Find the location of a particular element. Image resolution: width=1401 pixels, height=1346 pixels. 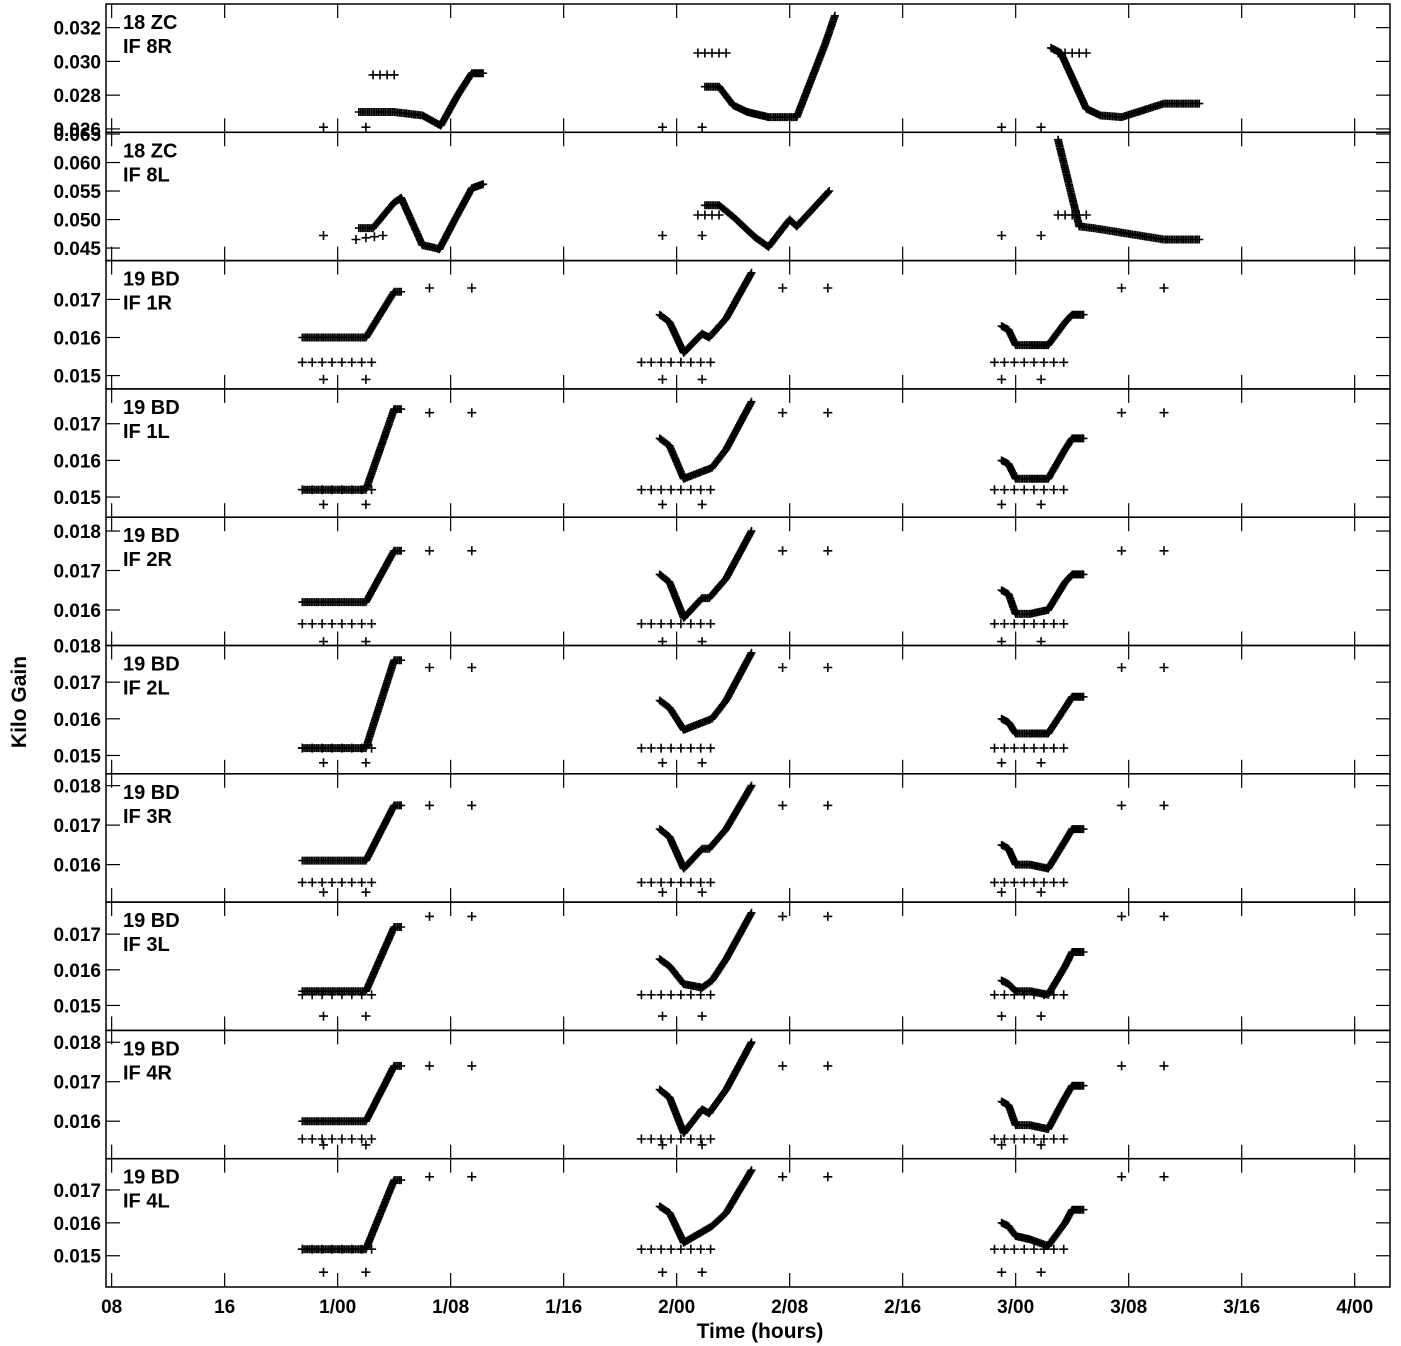

x-tick-label: 4/00 is located at coordinates (1354, 1307).